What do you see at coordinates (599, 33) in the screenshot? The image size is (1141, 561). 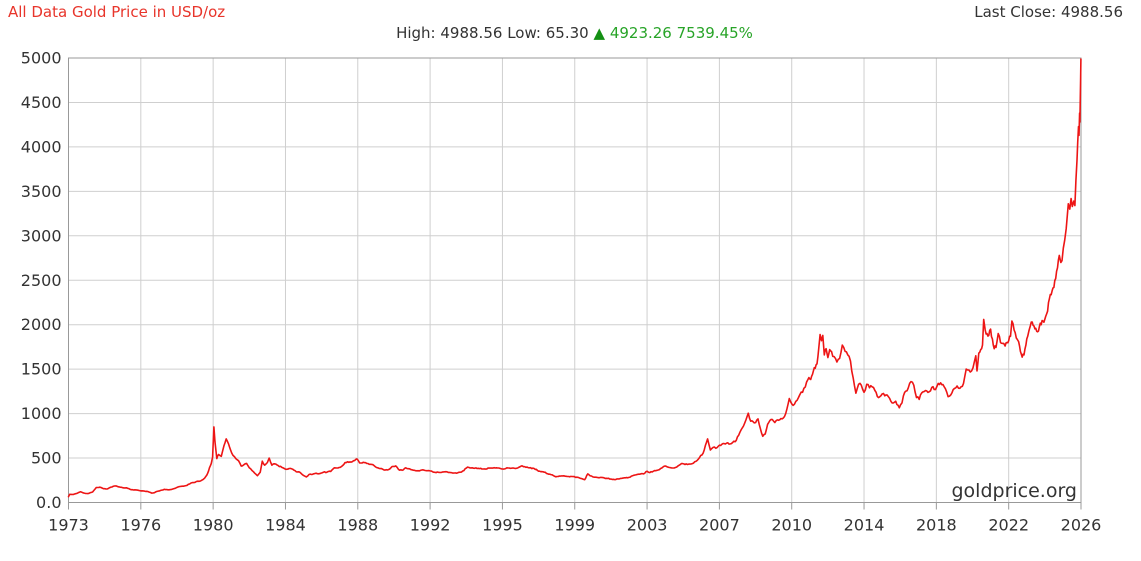 I see `gain-up-arrow-icon: ▲` at bounding box center [599, 33].